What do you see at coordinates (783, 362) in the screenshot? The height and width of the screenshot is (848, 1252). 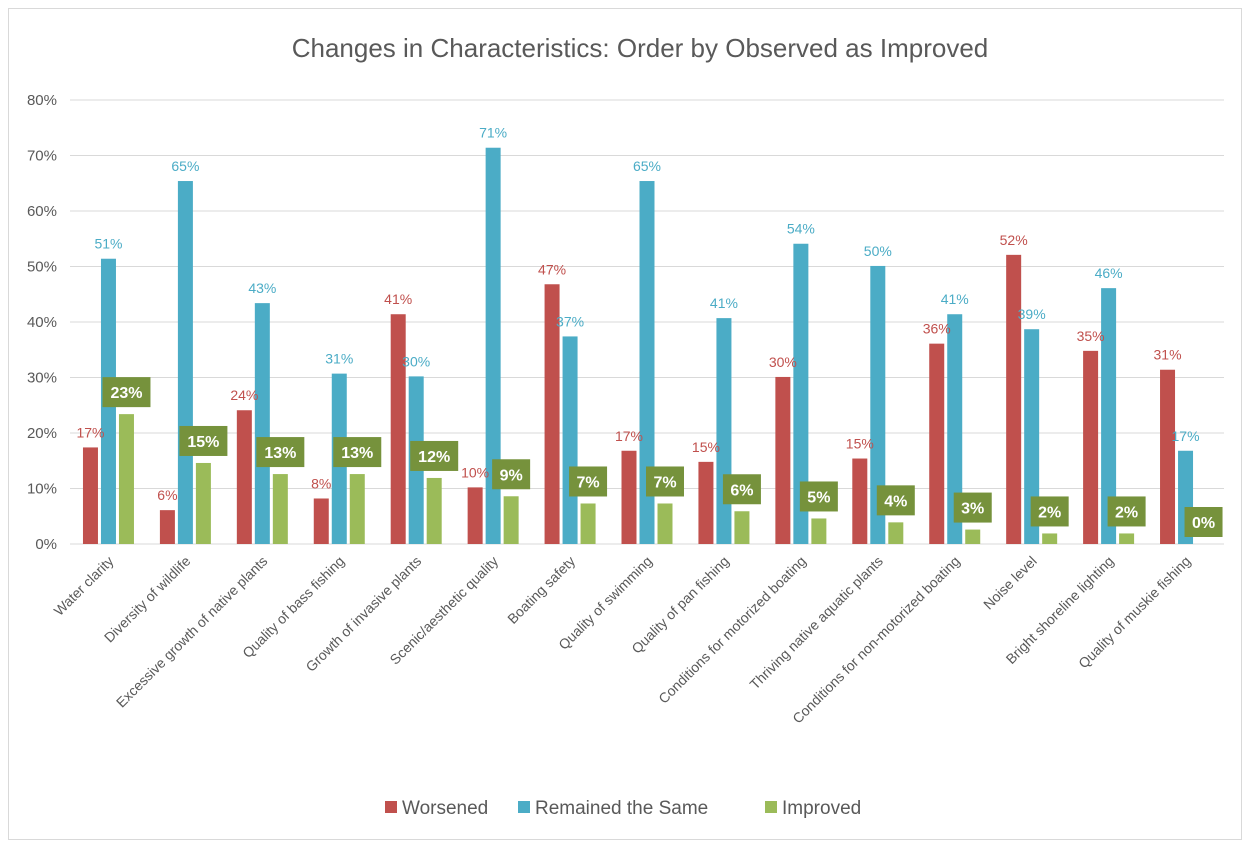 I see `data-label-worsened: 30%` at bounding box center [783, 362].